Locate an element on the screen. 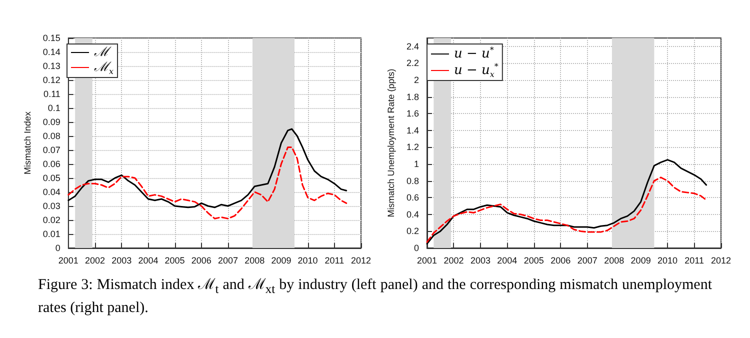  y-tick-label: 0.15 is located at coordinates (51, 38).